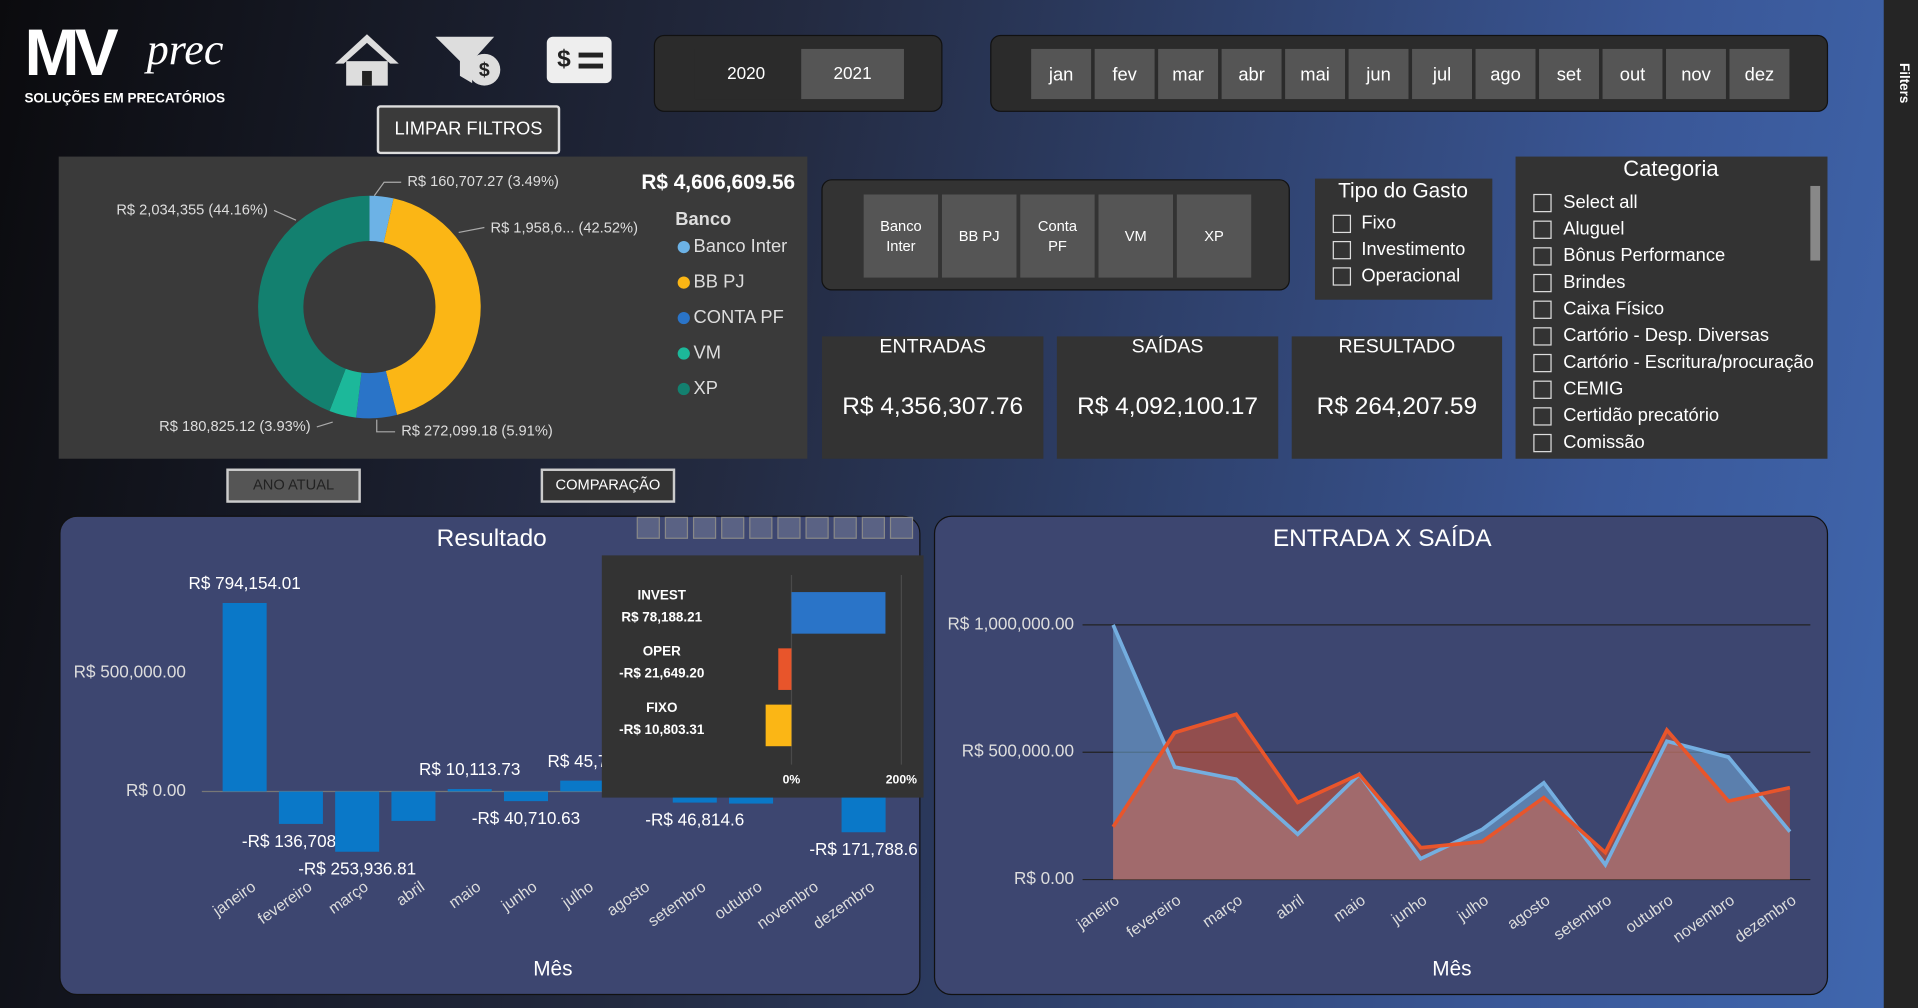  Describe the element at coordinates (608, 485) in the screenshot. I see `comparison-button` at that location.